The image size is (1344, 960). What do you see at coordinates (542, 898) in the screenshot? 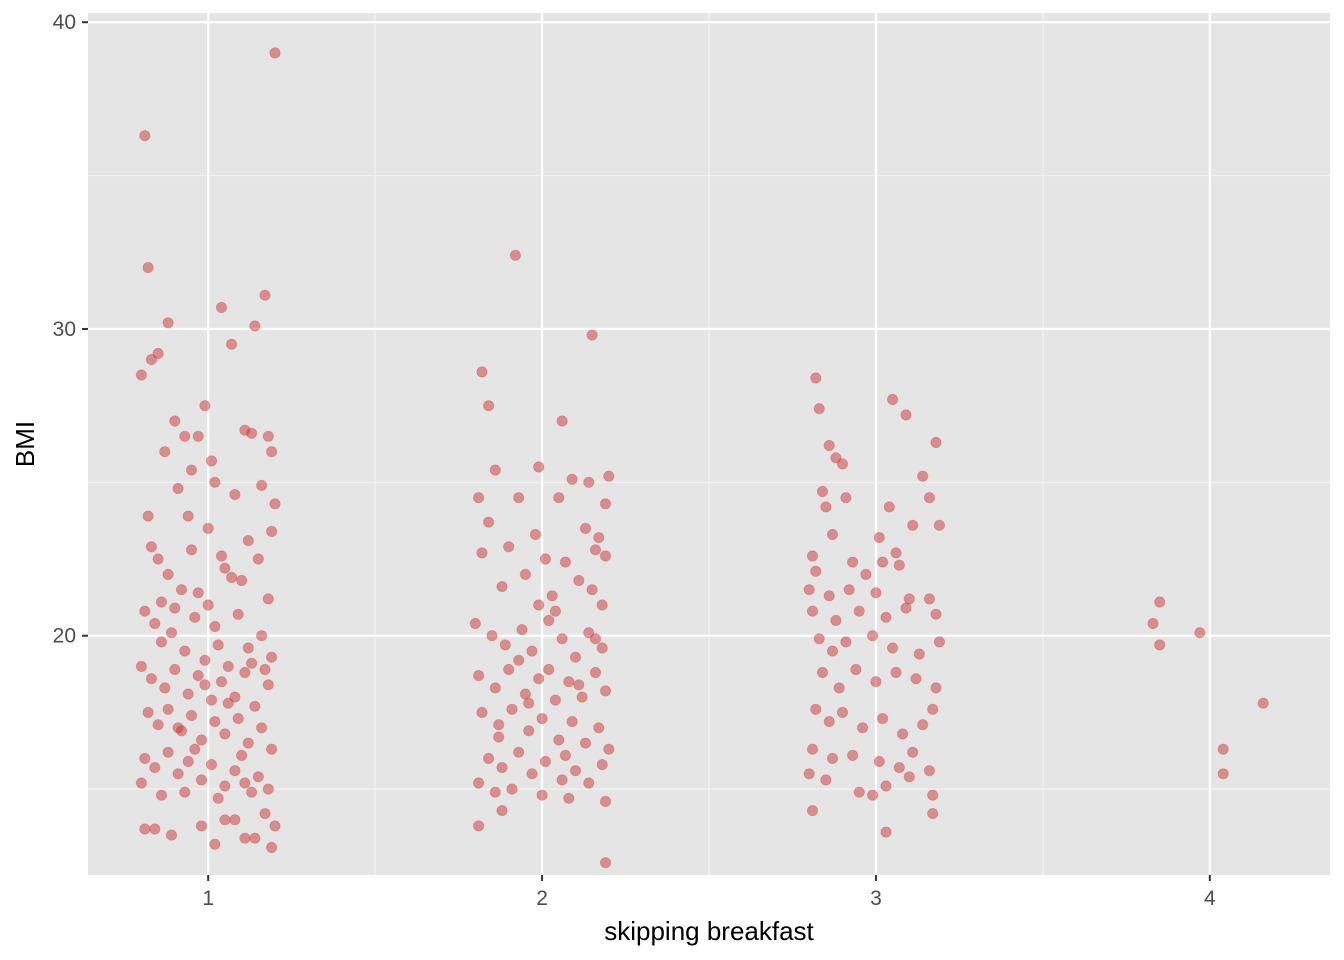
I see `x-tick-label: 2` at bounding box center [542, 898].